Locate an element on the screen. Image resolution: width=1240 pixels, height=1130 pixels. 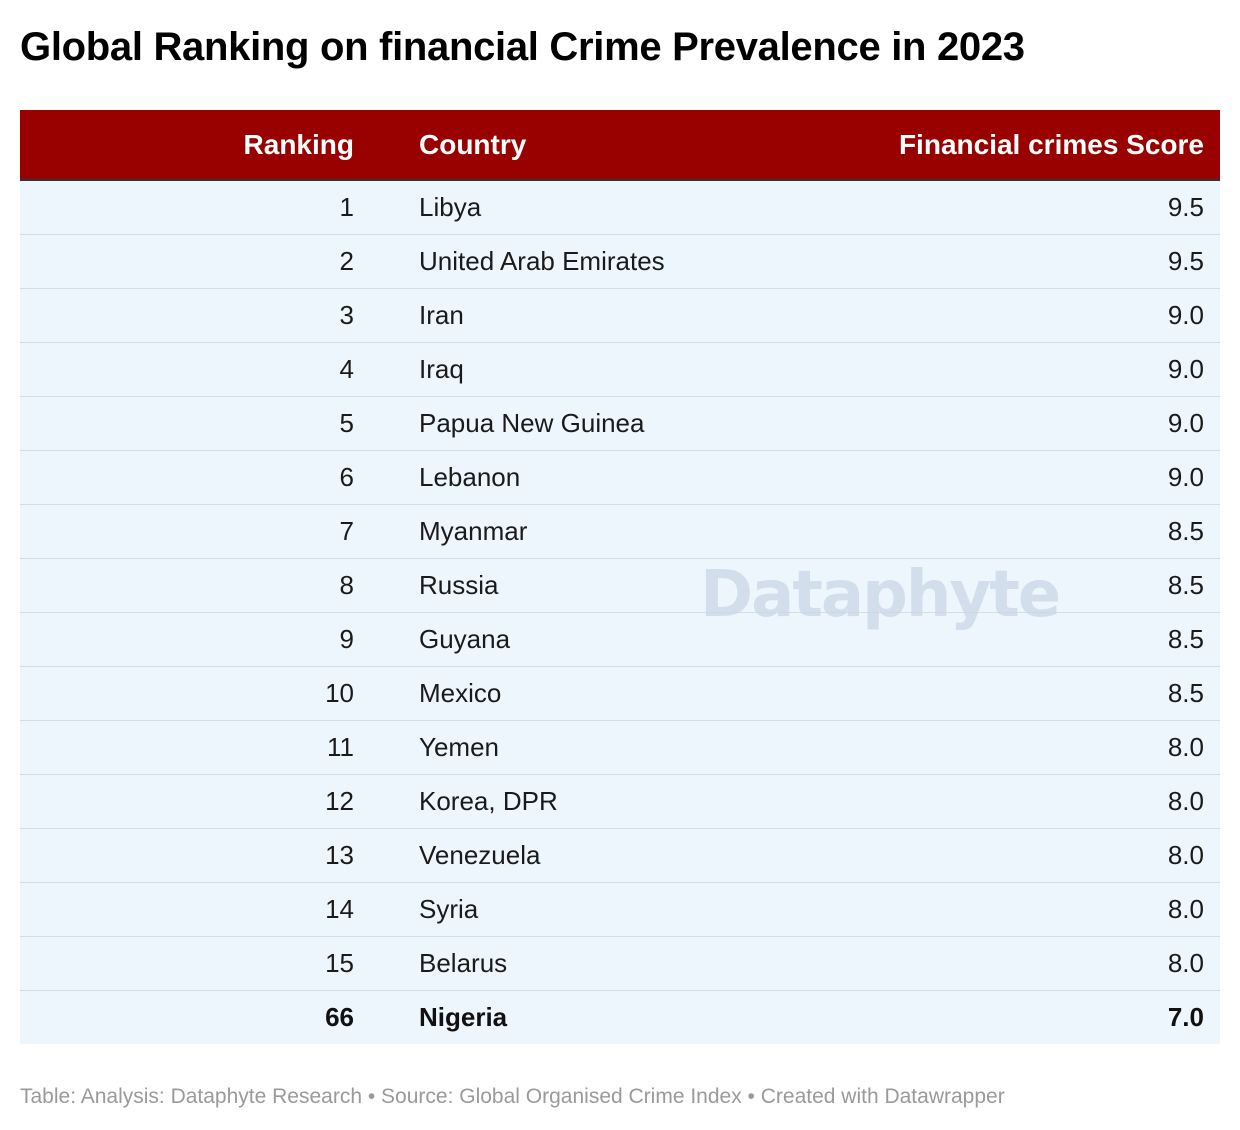
cell-ranking: 7 is located at coordinates (346, 530).